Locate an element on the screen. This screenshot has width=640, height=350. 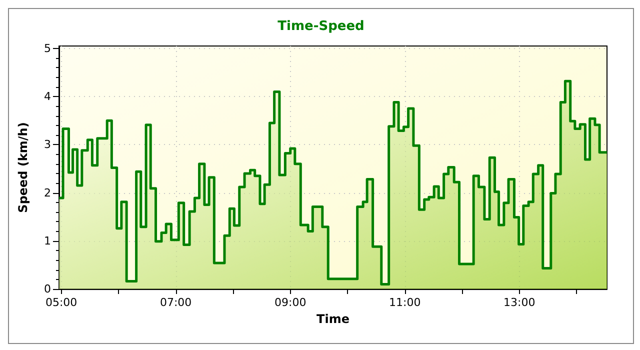
y-axis-title: Speed (km/h) is located at coordinates (23, 167).